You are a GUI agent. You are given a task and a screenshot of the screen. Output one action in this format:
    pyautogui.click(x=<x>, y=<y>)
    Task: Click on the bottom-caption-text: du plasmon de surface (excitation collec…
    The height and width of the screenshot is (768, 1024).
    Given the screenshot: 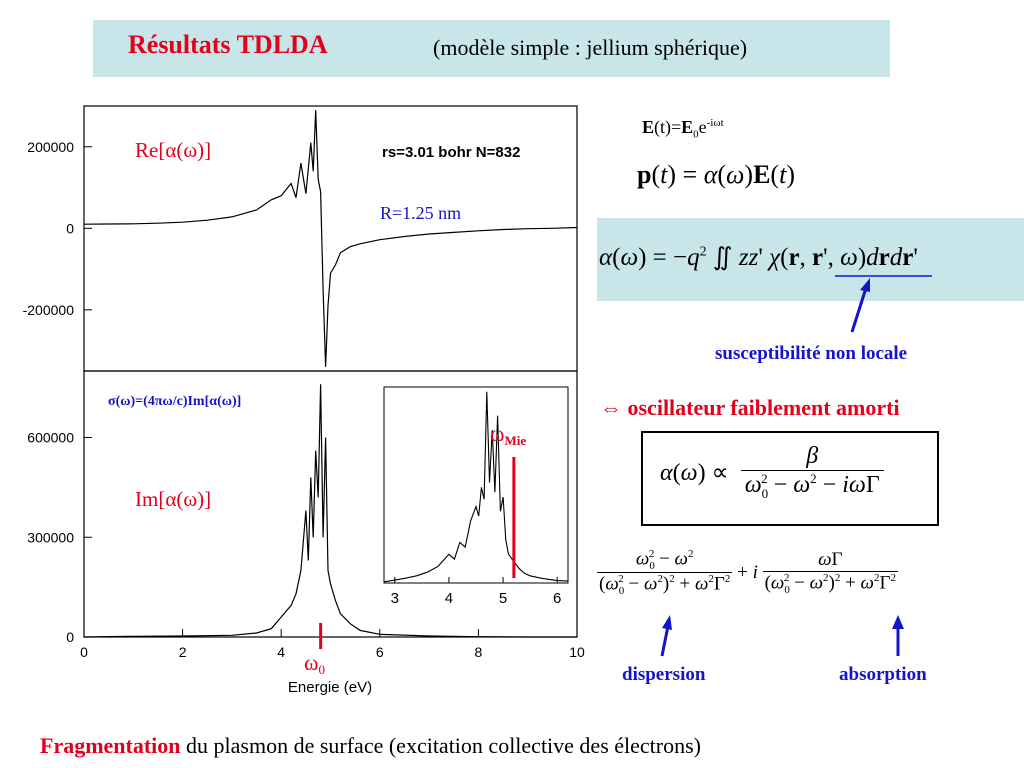 What is the action you would take?
    pyautogui.click(x=440, y=745)
    